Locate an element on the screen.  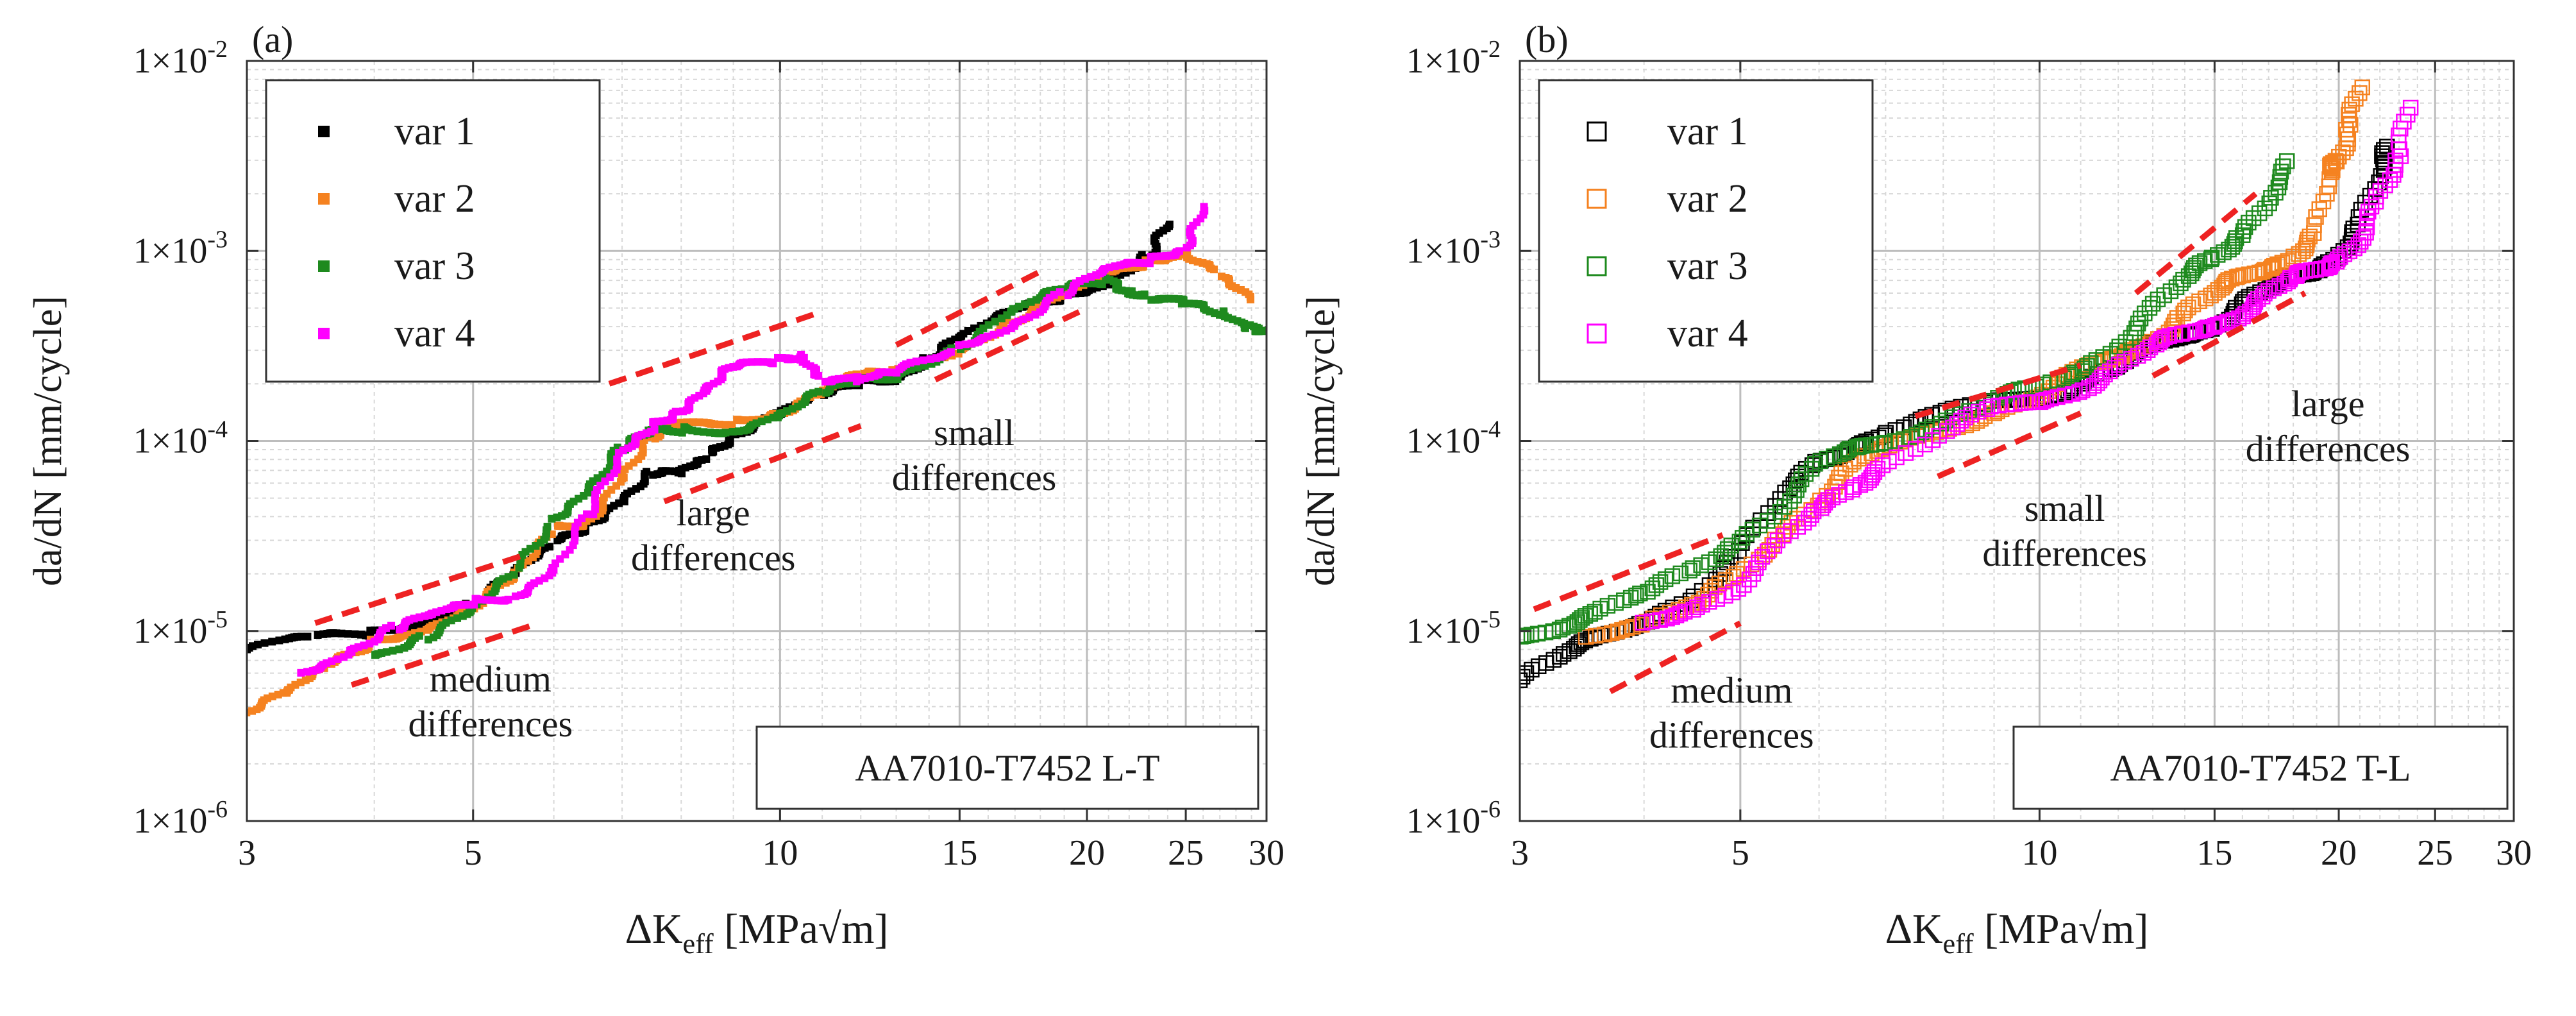
label-box is located at coordinates (1007, 767).